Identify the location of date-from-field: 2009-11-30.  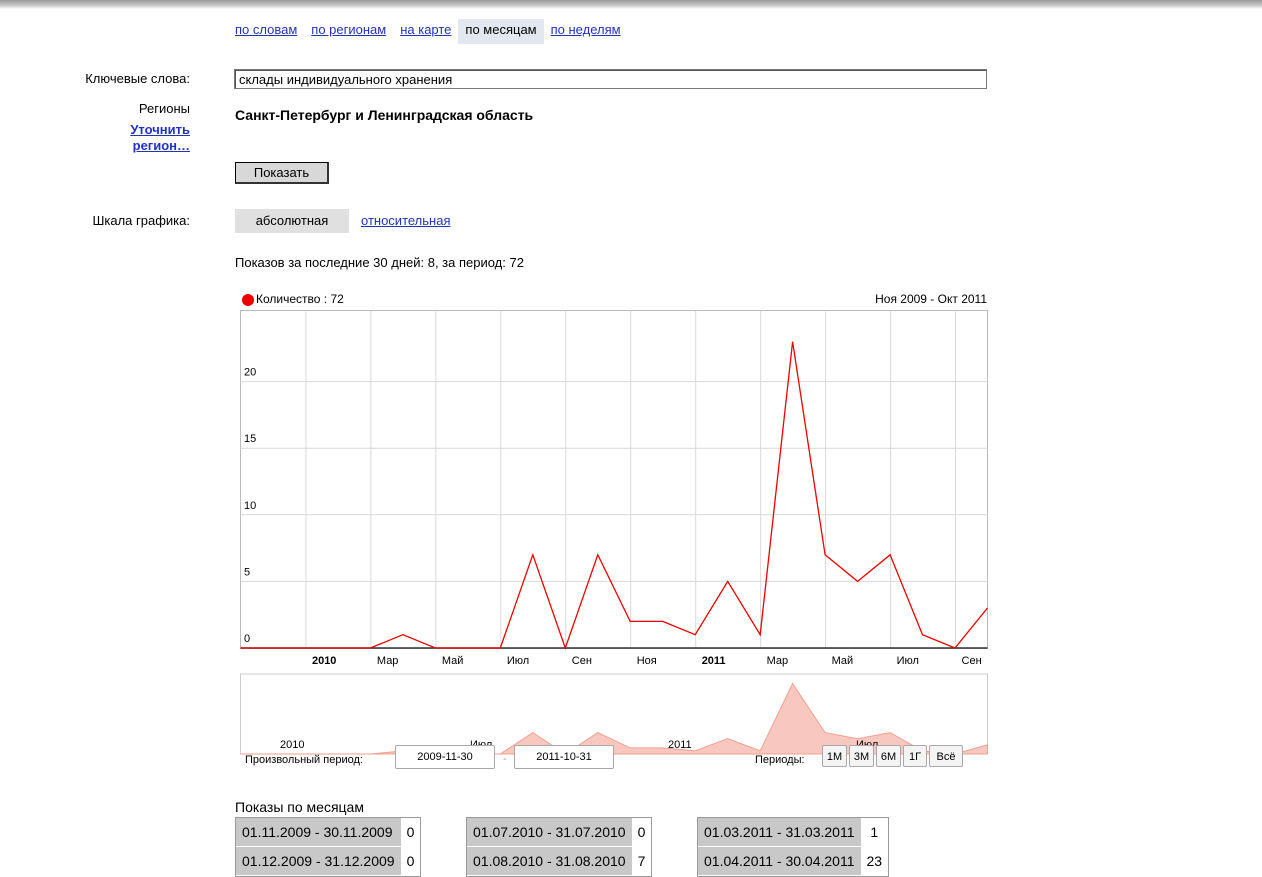
(445, 757).